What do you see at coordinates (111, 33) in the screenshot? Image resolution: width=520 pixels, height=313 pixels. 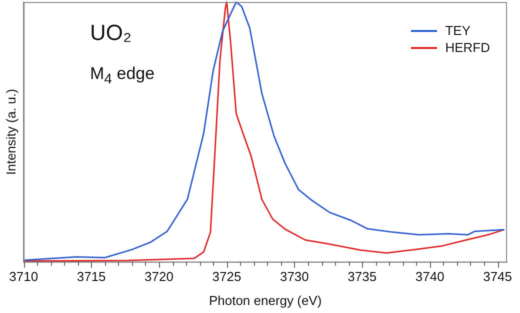 I see `annotation: UO₂` at bounding box center [111, 33].